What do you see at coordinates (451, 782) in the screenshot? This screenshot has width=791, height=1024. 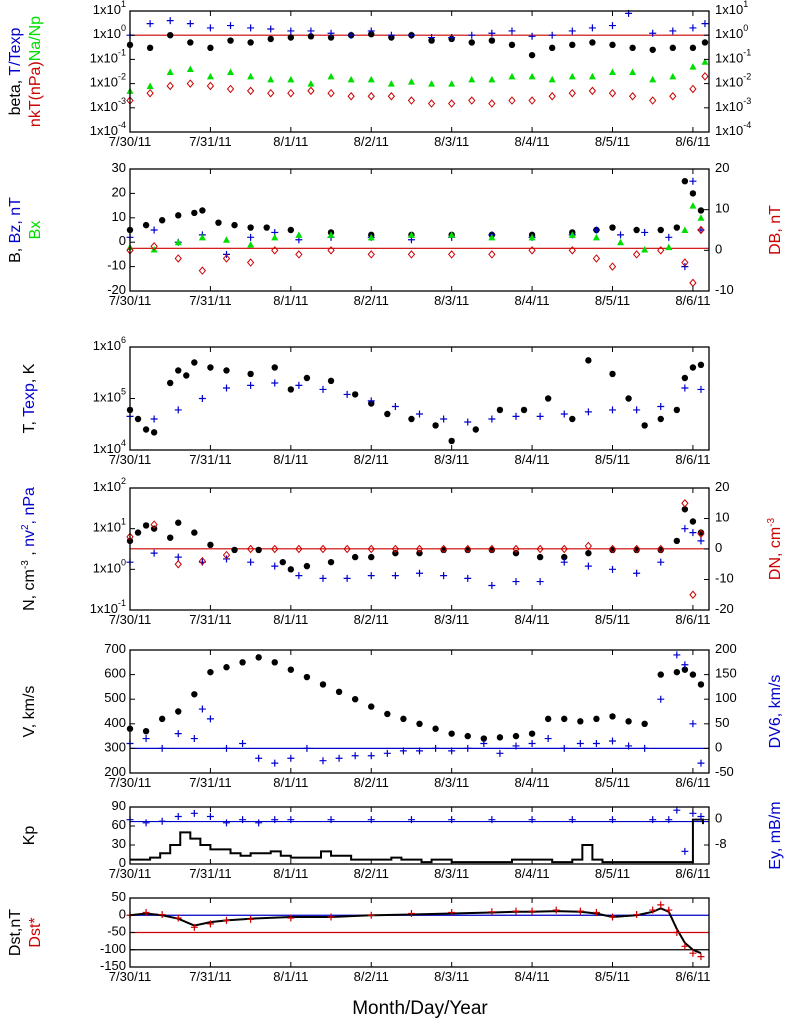 I see `x-tick-label: 8/3/11` at bounding box center [451, 782].